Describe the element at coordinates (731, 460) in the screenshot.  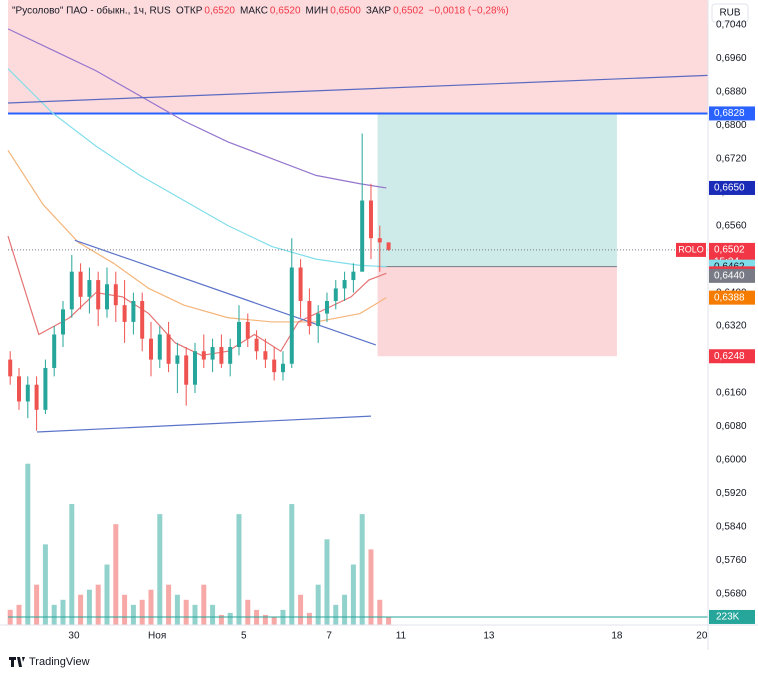
I see `y-tick-label: 0,6000` at that location.